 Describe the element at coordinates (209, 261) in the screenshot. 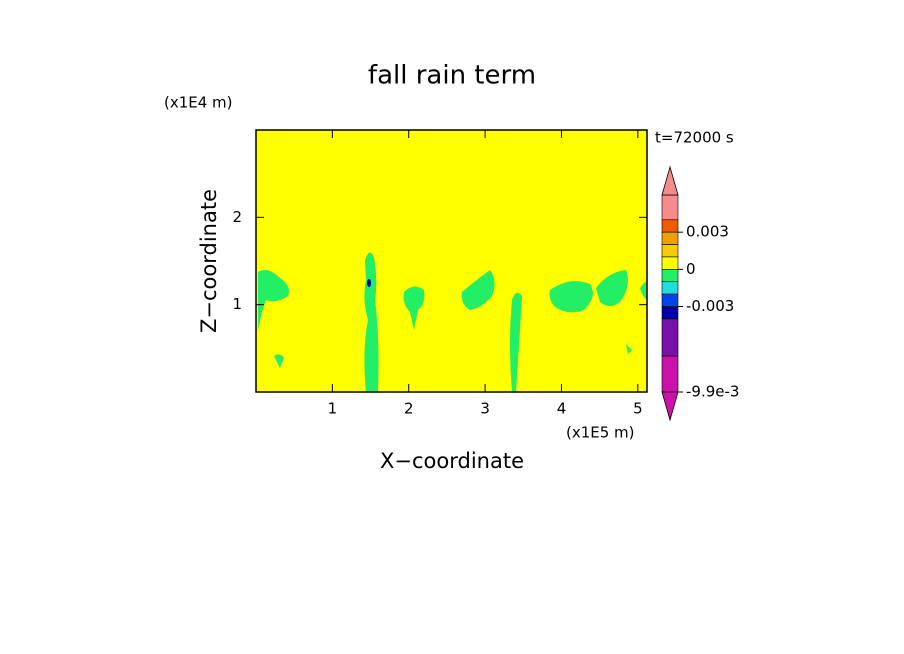

I see `y-axis-title: Z−coordinate` at that location.